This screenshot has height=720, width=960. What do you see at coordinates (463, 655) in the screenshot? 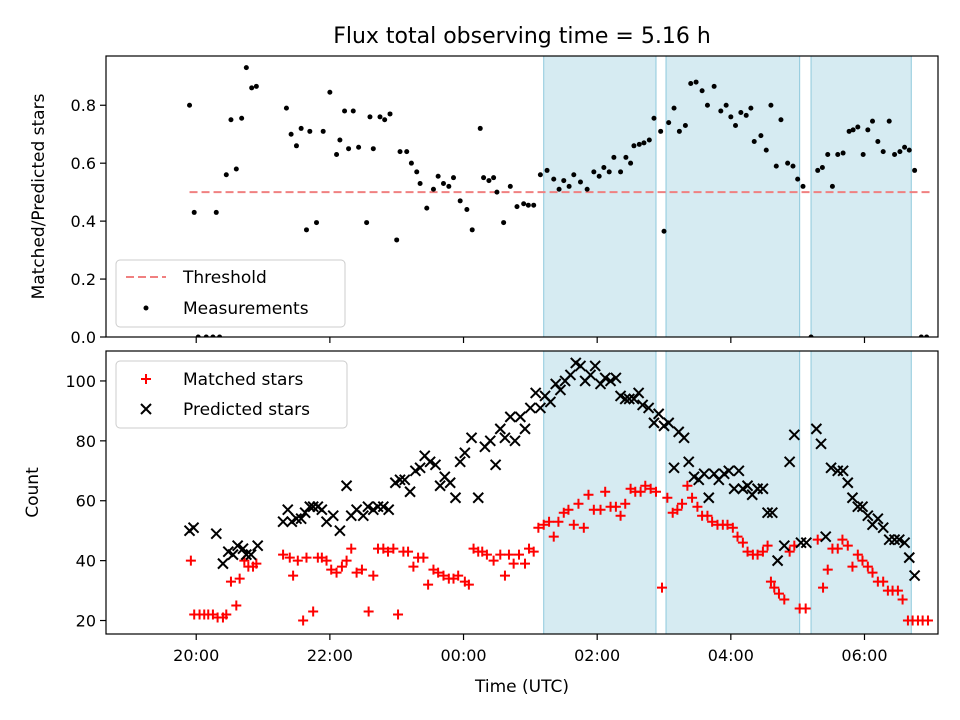
I see `x-tick-label: 00:00` at bounding box center [463, 655].